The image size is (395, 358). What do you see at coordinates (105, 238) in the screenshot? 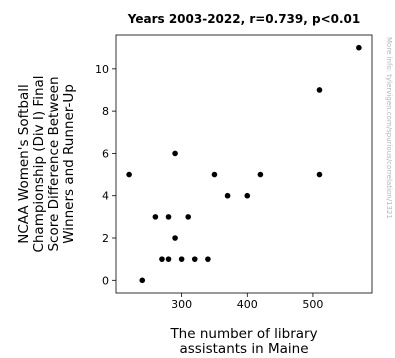
I see `y-tick-label: 2` at bounding box center [105, 238].